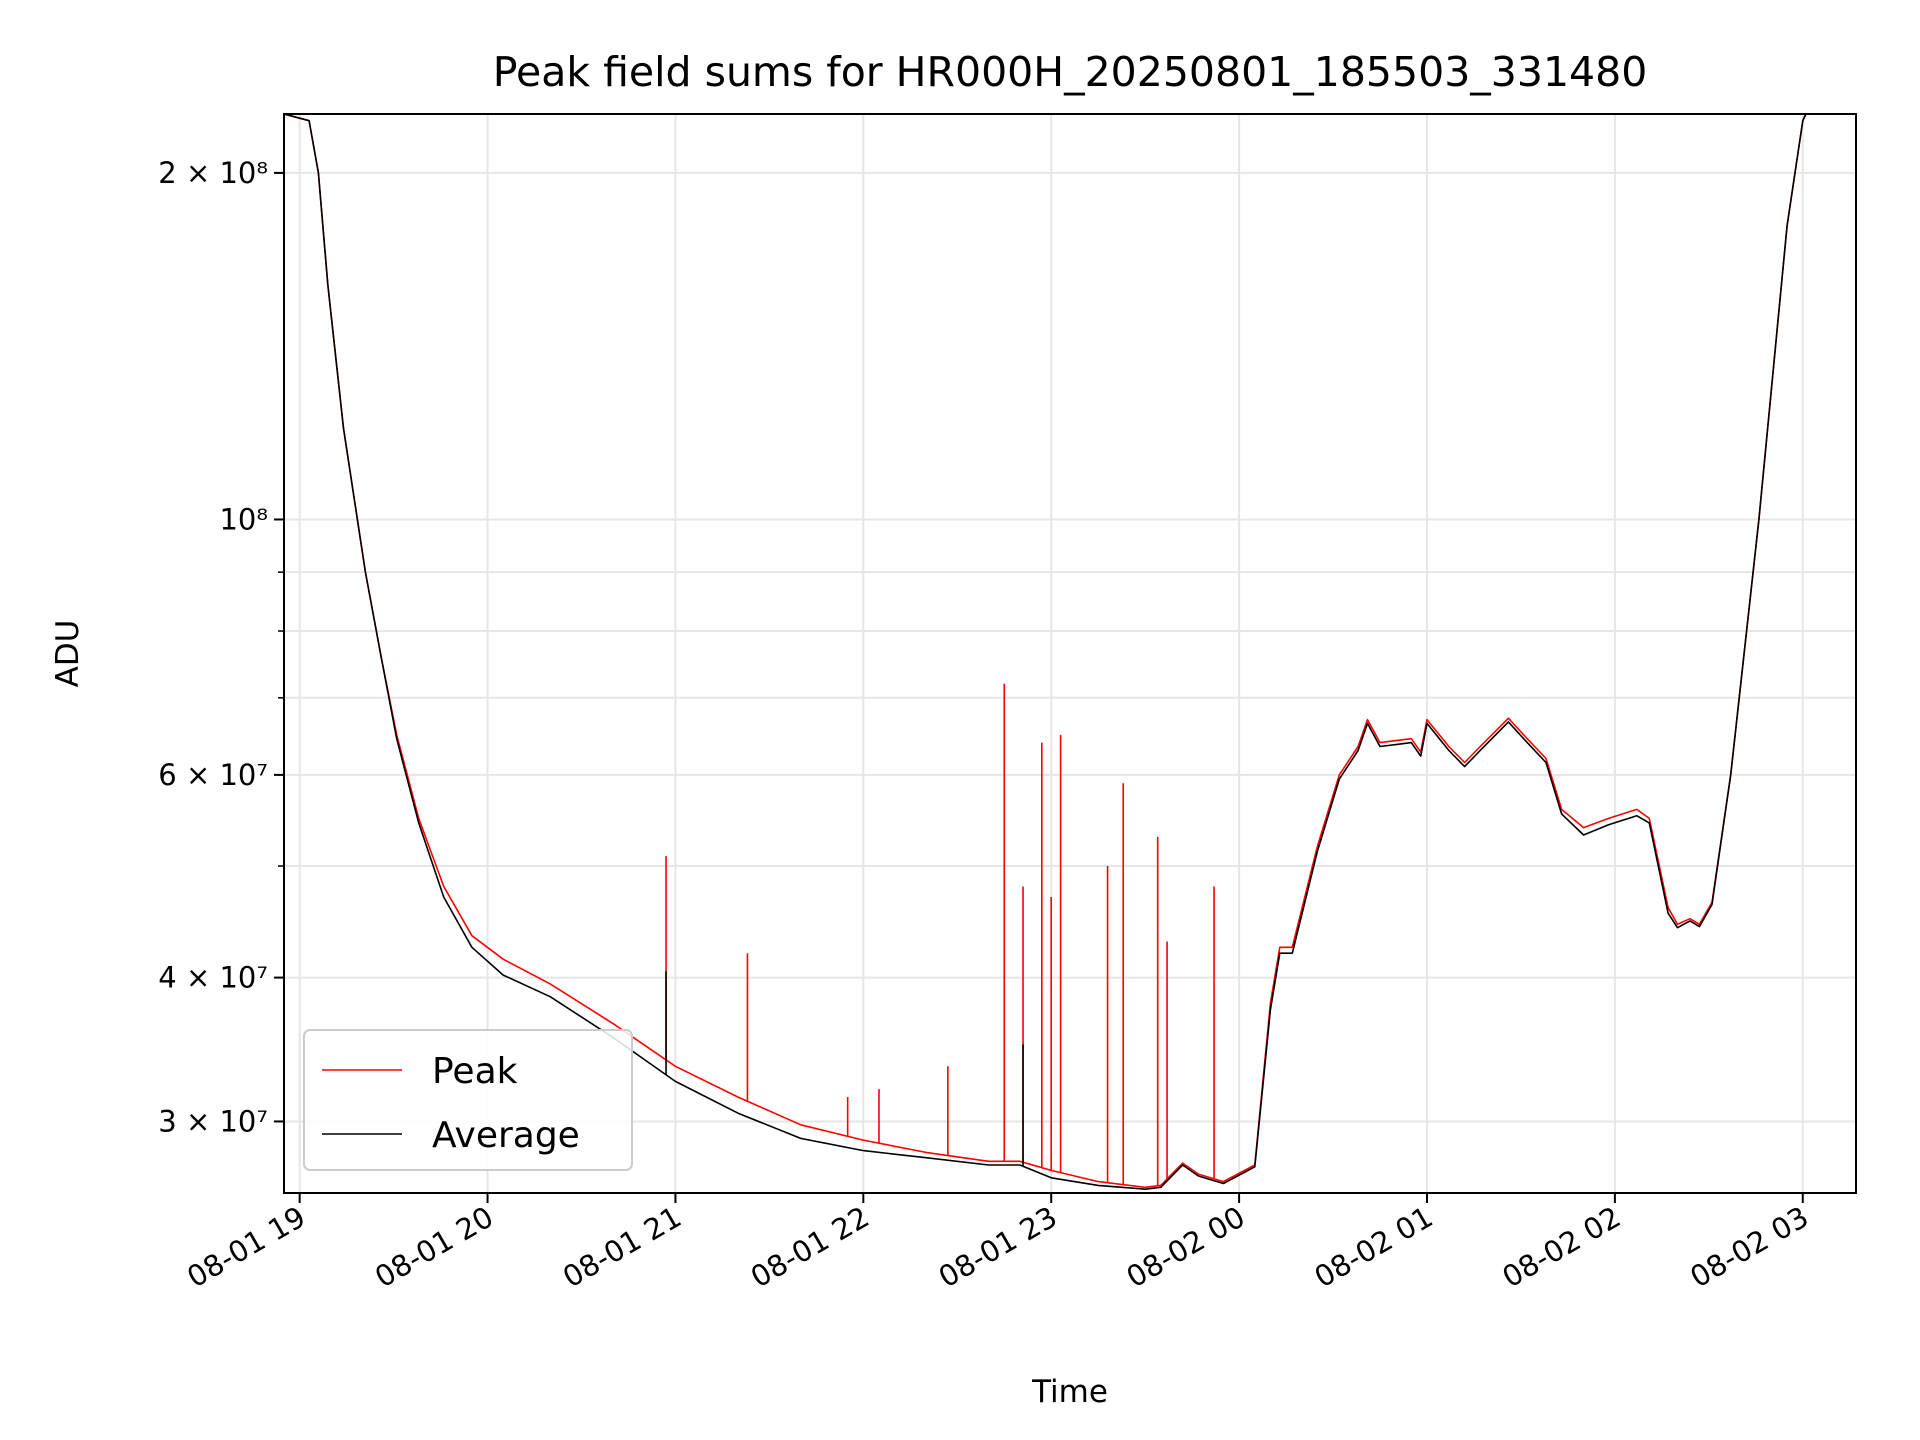 The width and height of the screenshot is (1920, 1440). I want to click on y-tick-label: 6 × 10⁷, so click(213, 775).